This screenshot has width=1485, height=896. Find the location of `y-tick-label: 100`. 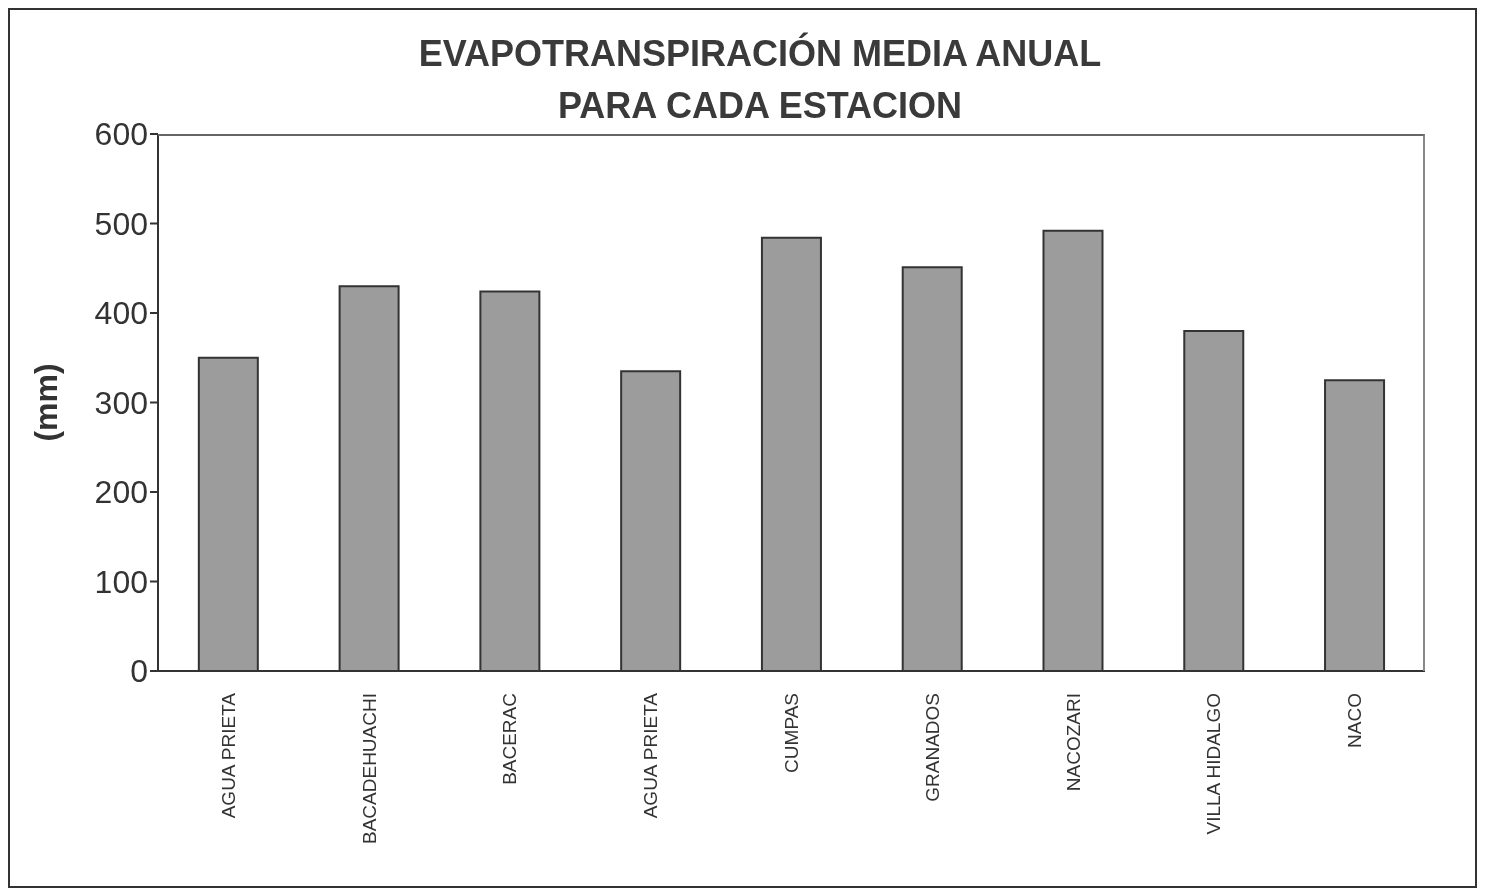

y-tick-label: 100 is located at coordinates (121, 581).